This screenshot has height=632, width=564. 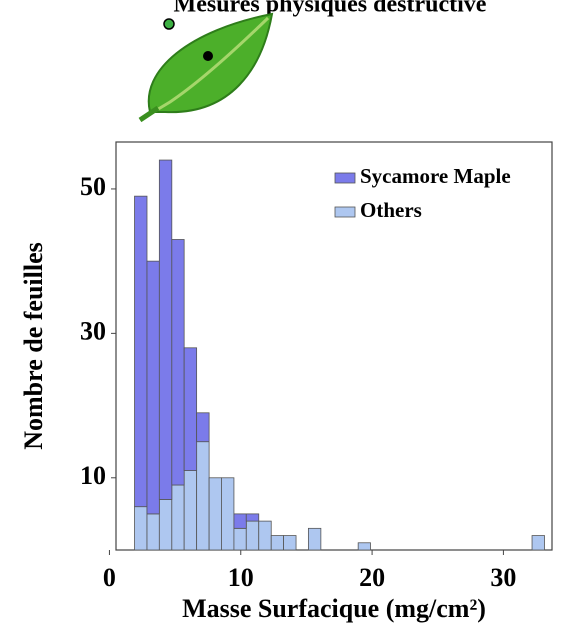 What do you see at coordinates (330, 9) in the screenshot?
I see `chart-title: Mesures physiques destructive` at bounding box center [330, 9].